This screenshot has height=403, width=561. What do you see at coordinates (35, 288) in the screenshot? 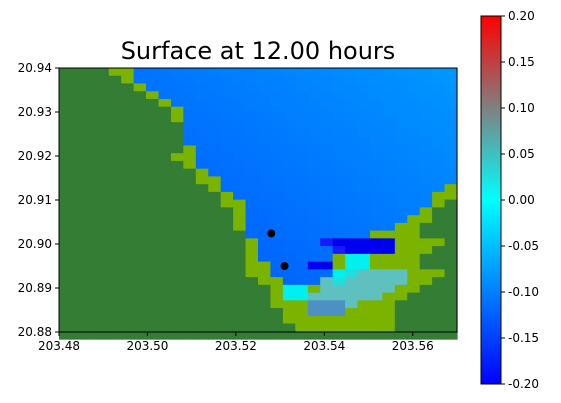
I see `y-tick-label: 20.89` at bounding box center [35, 288].